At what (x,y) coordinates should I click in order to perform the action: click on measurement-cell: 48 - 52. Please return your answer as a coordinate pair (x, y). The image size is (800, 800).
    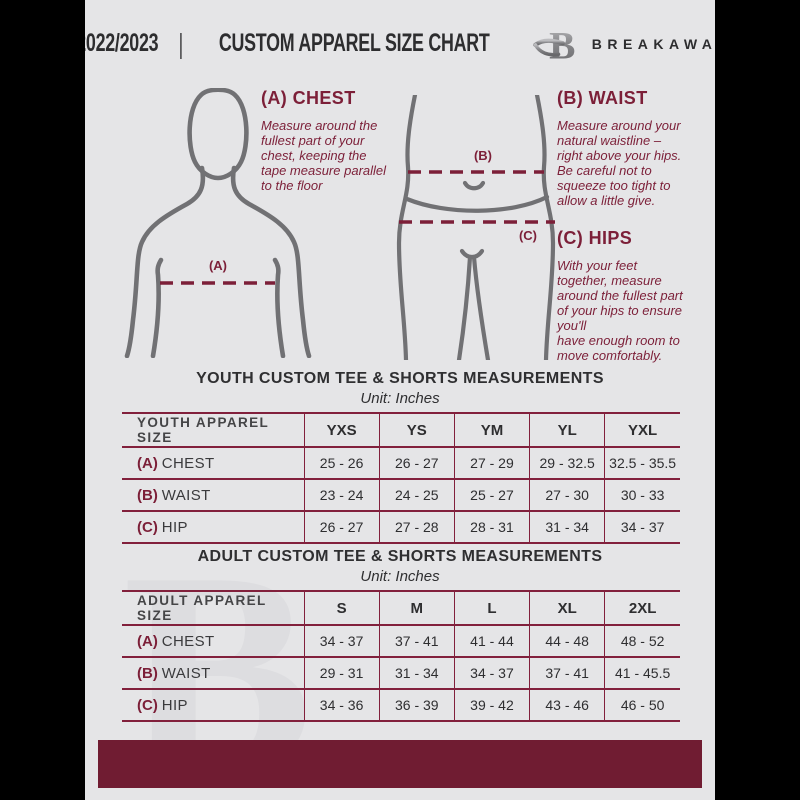
    Looking at the image, I should click on (642, 641).